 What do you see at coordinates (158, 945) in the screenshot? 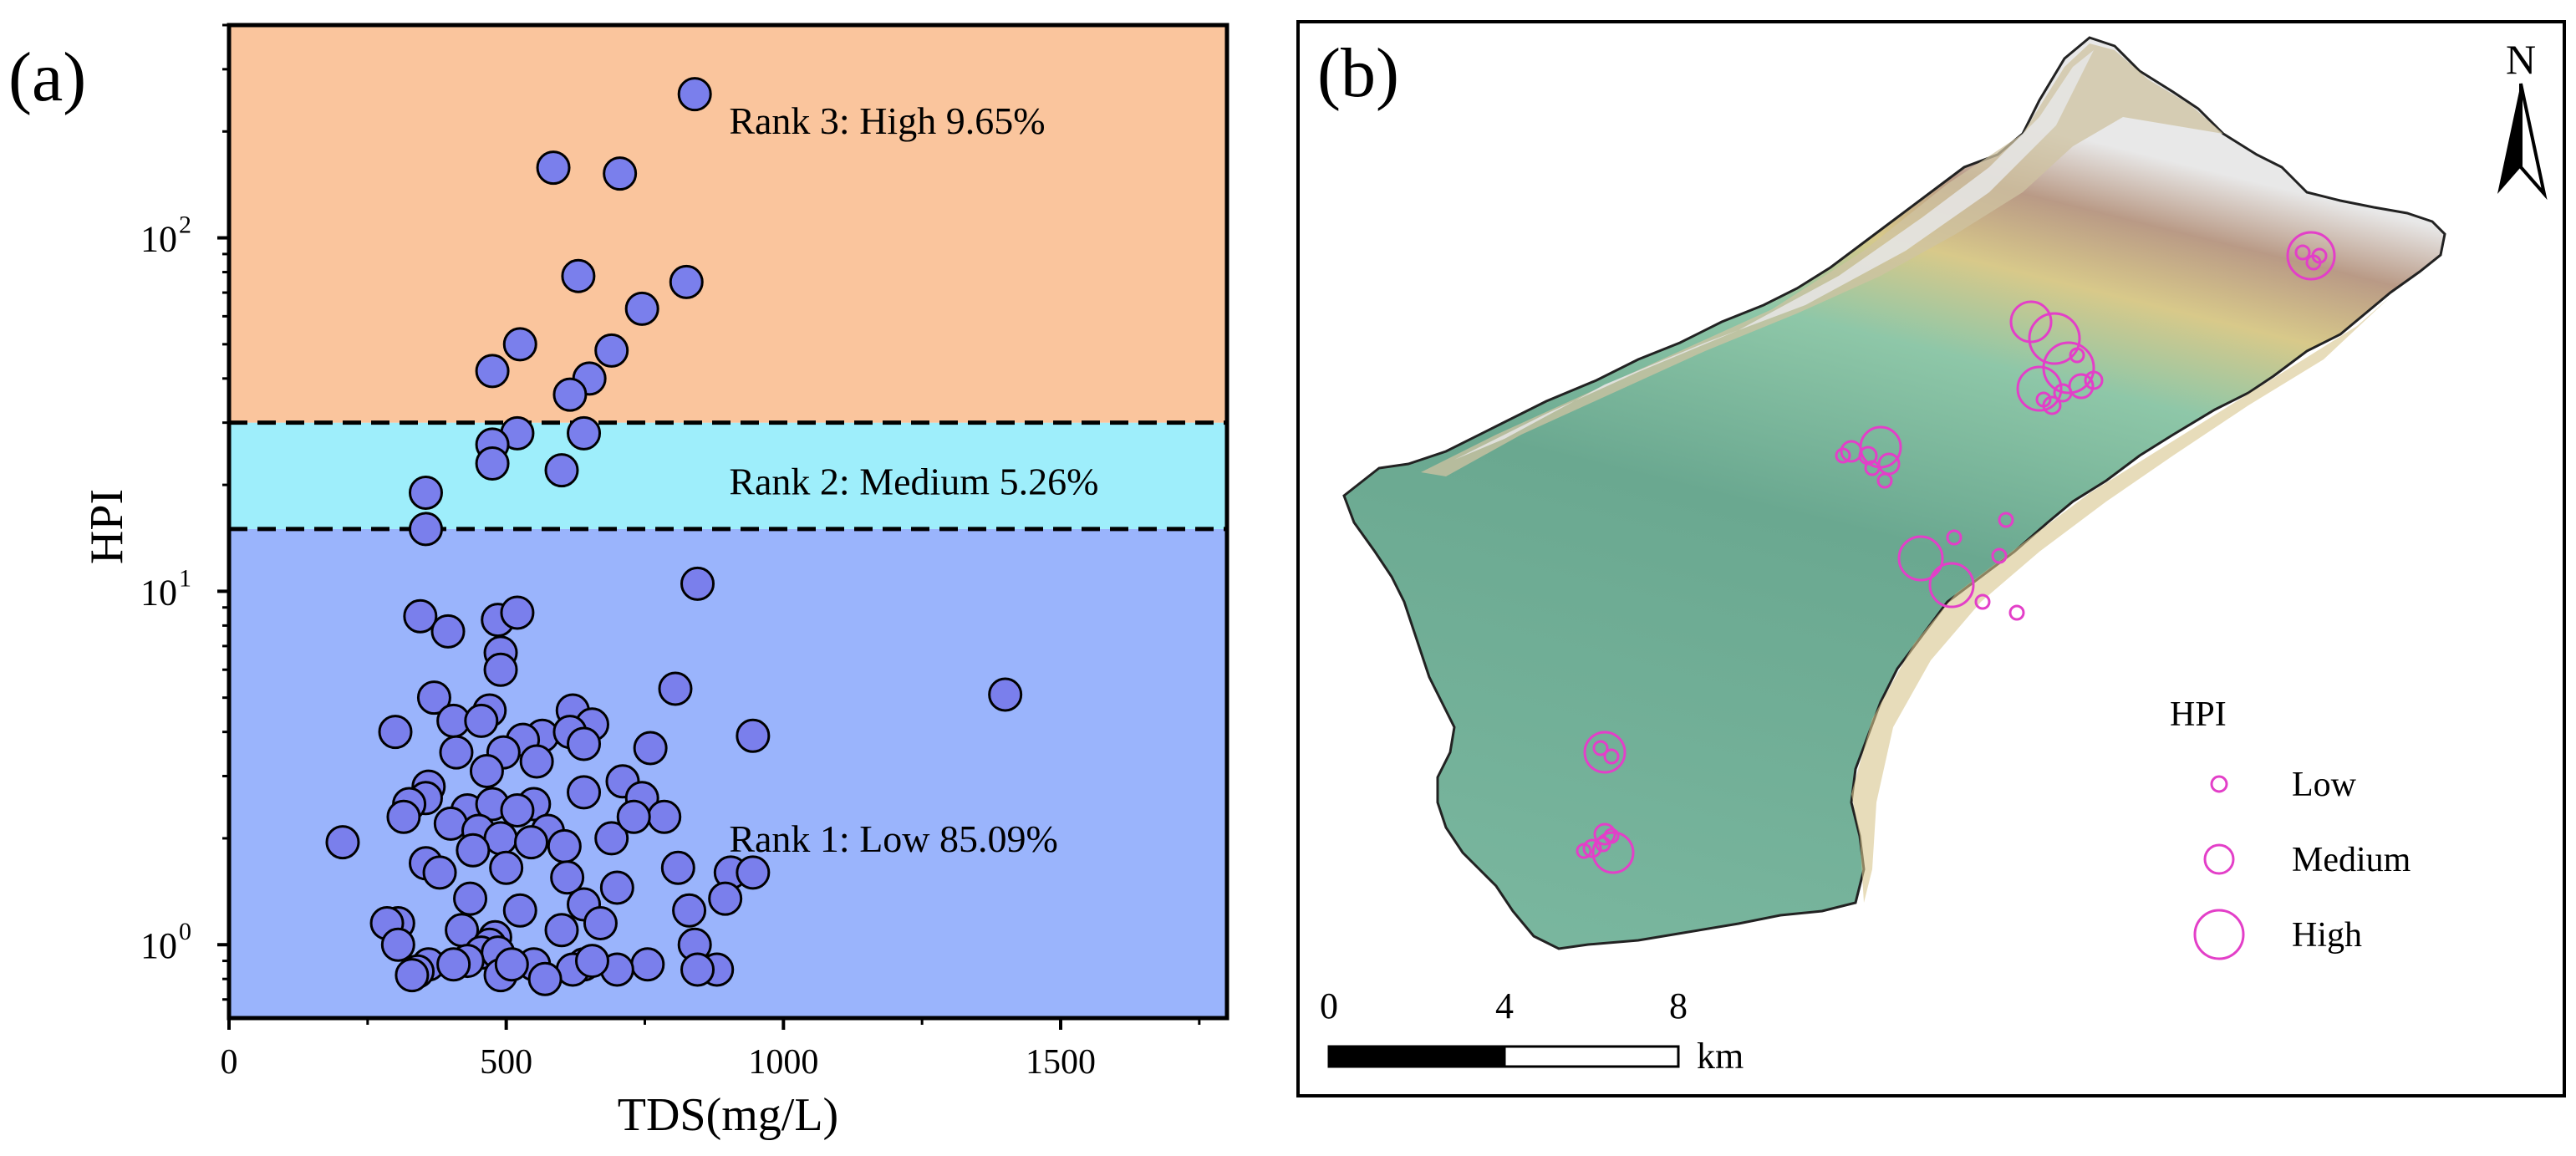
I see `y-tick-label: 10` at bounding box center [158, 945].